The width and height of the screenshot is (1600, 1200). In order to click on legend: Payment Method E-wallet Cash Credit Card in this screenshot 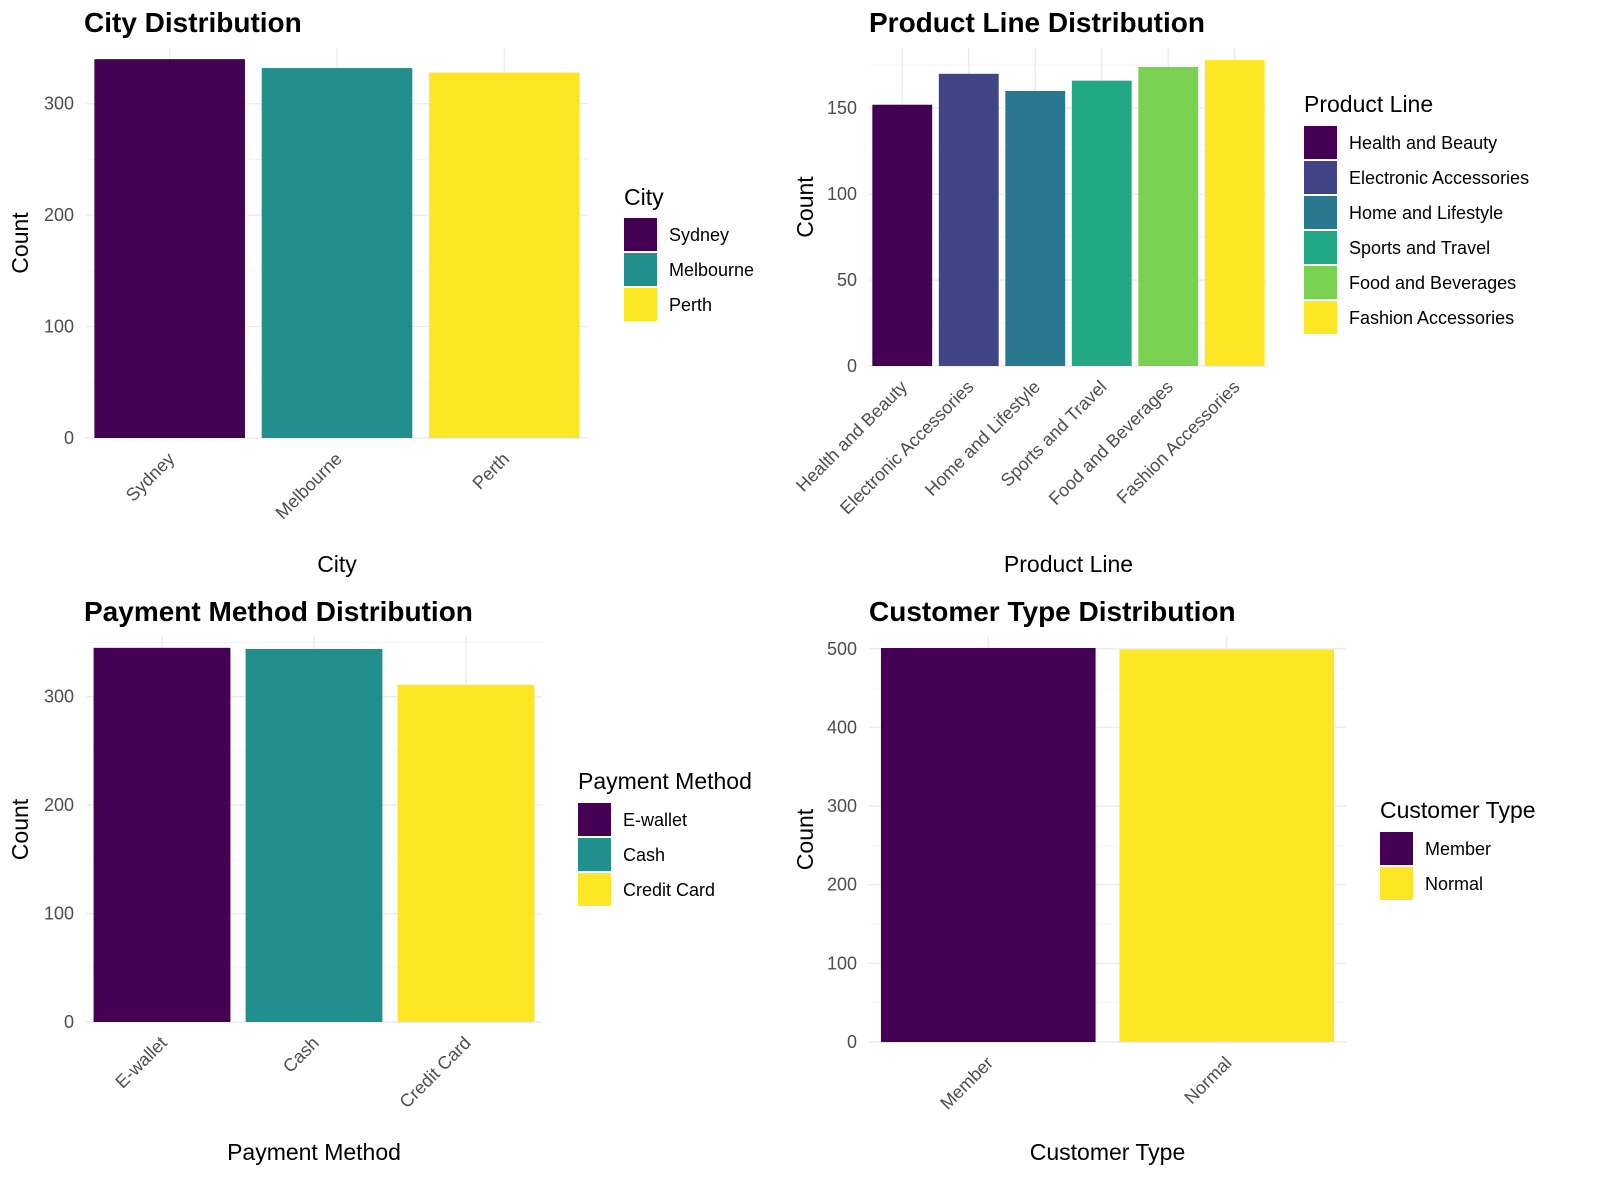, I will do `click(665, 837)`.